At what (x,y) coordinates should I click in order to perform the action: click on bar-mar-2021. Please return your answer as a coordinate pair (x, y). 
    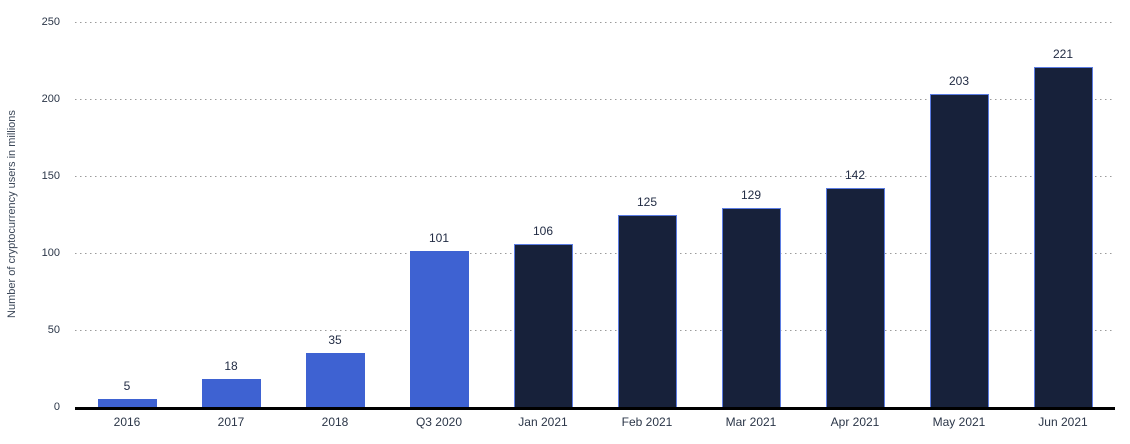
    Looking at the image, I should click on (751, 307).